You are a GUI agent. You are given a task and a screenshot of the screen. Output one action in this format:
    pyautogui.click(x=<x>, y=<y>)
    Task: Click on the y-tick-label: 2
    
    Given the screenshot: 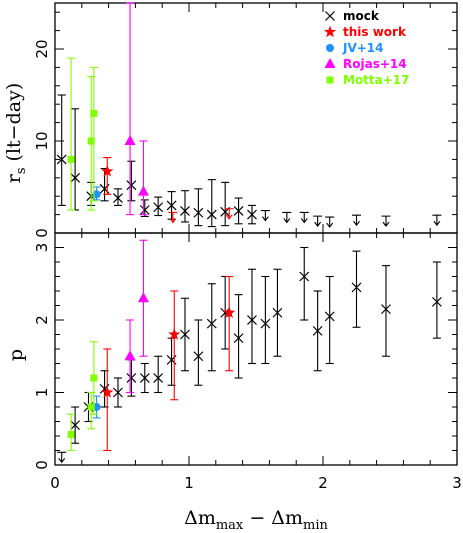 What is the action you would take?
    pyautogui.click(x=42, y=320)
    